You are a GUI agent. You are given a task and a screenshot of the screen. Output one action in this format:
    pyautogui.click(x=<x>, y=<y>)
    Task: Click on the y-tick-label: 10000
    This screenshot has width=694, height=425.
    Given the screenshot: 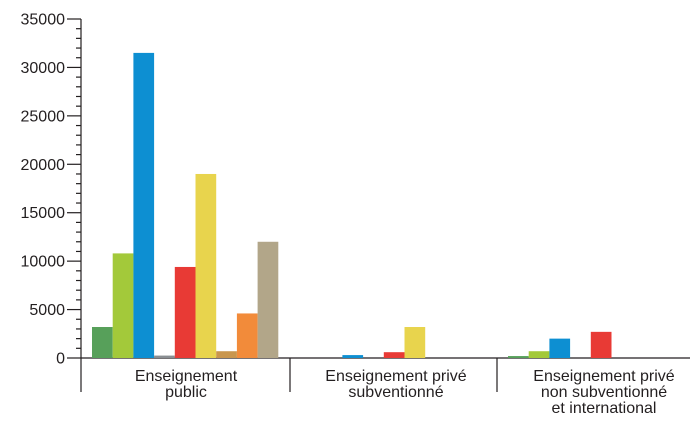 What is the action you would take?
    pyautogui.click(x=43, y=262)
    